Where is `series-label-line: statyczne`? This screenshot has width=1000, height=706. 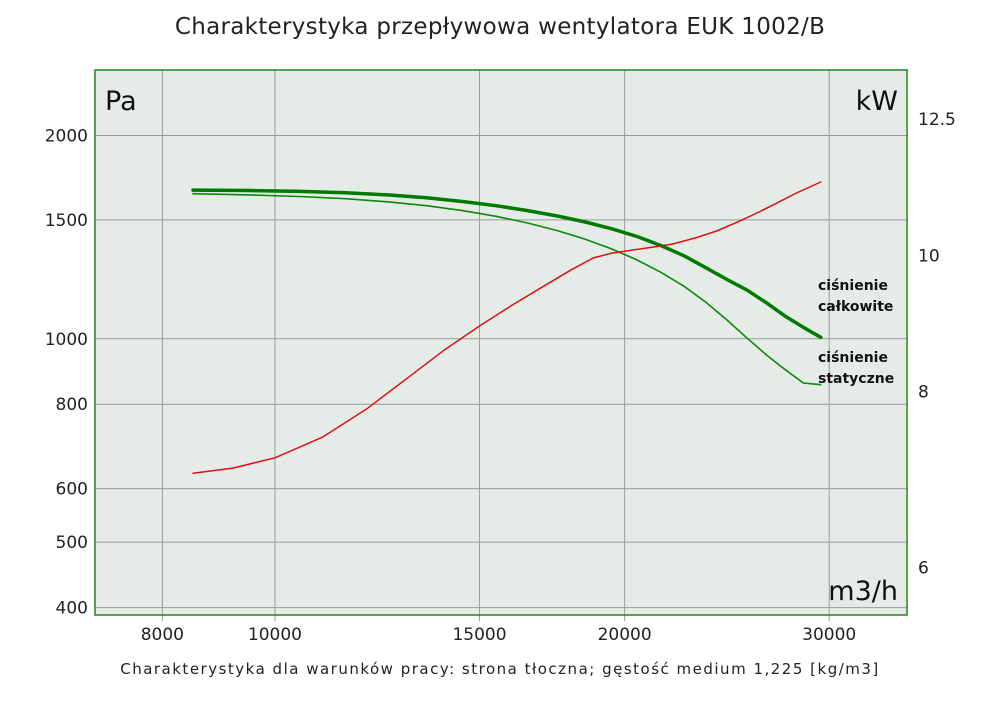 series-label-line: statyczne is located at coordinates (856, 379).